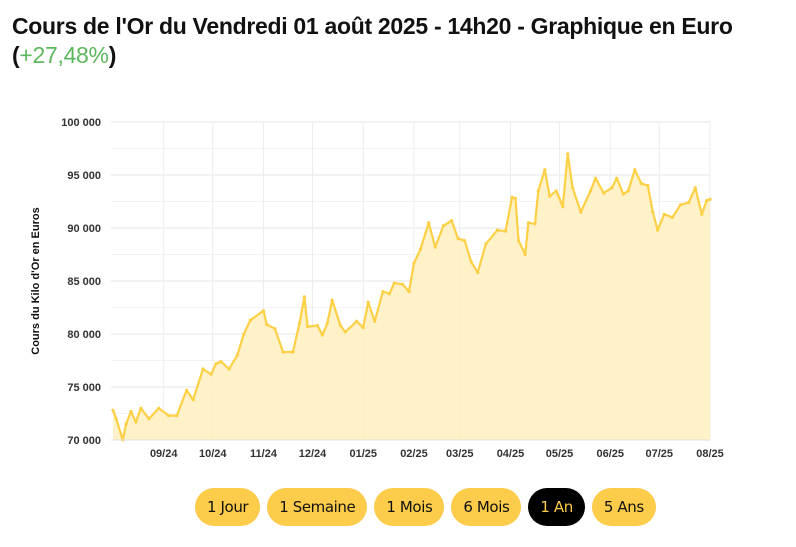 This screenshot has width=796, height=547. What do you see at coordinates (610, 454) in the screenshot?
I see `x-tick-label: 06/25` at bounding box center [610, 454].